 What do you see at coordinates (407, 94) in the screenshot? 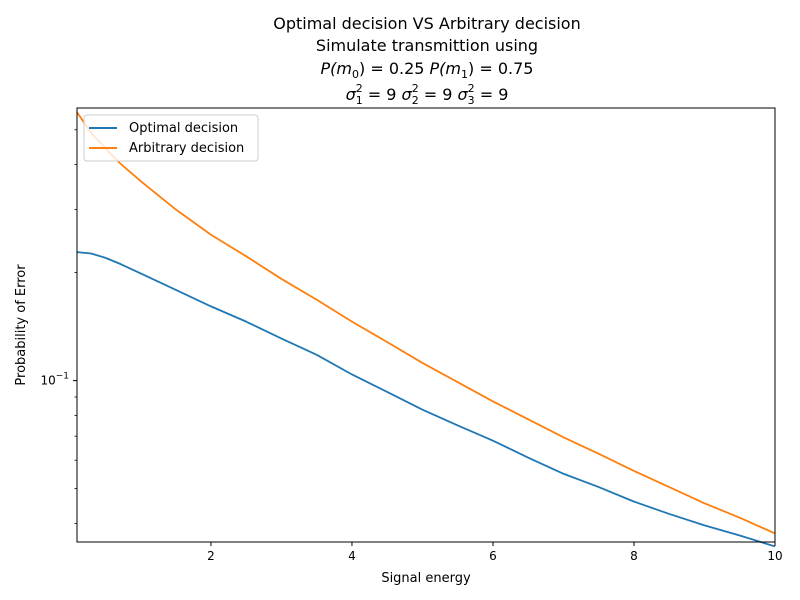
I see `sigma2-symbol: σ` at bounding box center [407, 94].